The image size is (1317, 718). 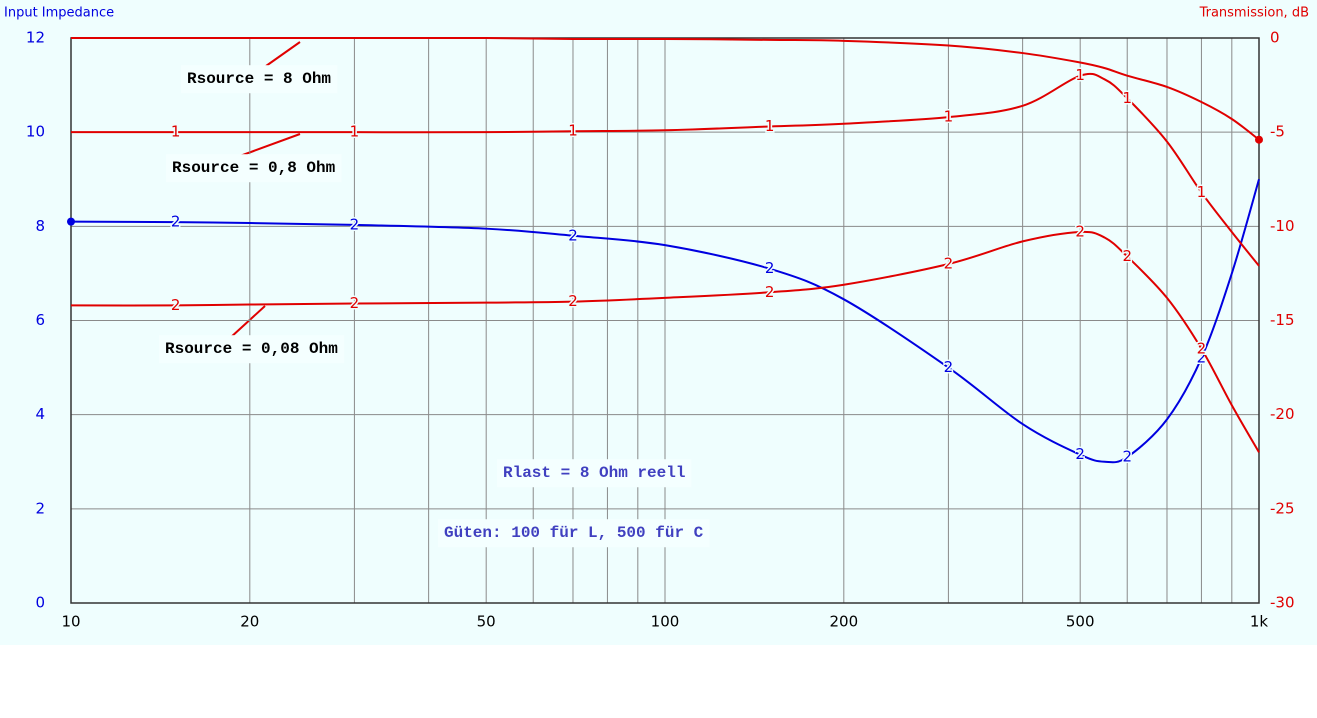 What do you see at coordinates (70, 622) in the screenshot?
I see `x-tick-label: 10` at bounding box center [70, 622].